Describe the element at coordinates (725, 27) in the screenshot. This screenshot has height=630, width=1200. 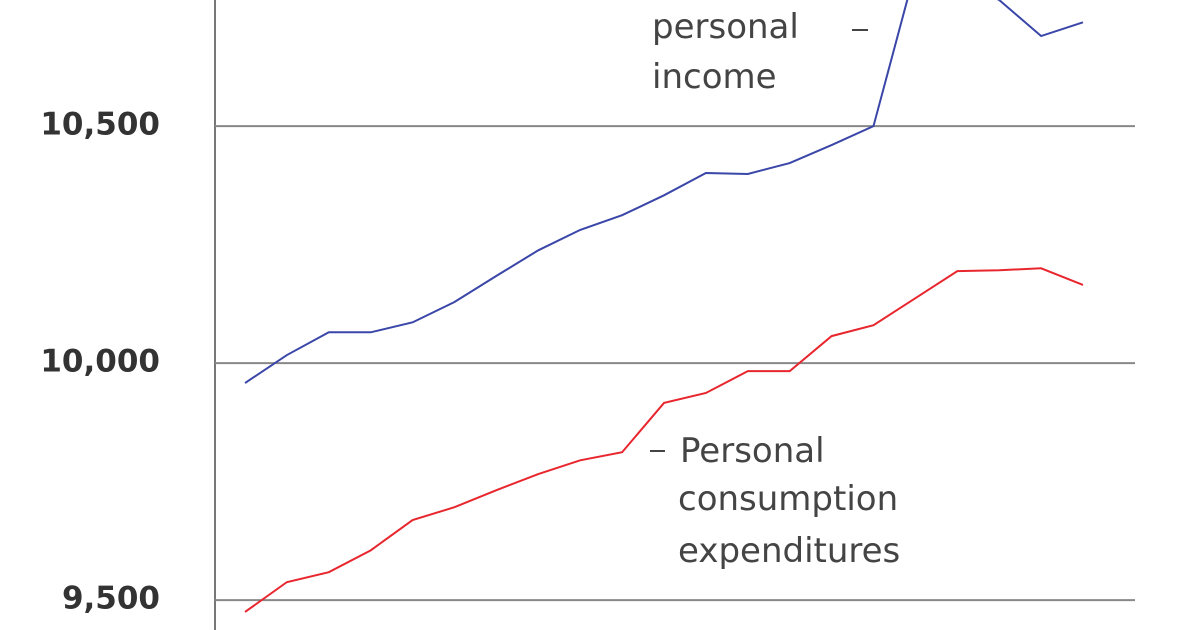
I see `annotation: personal` at that location.